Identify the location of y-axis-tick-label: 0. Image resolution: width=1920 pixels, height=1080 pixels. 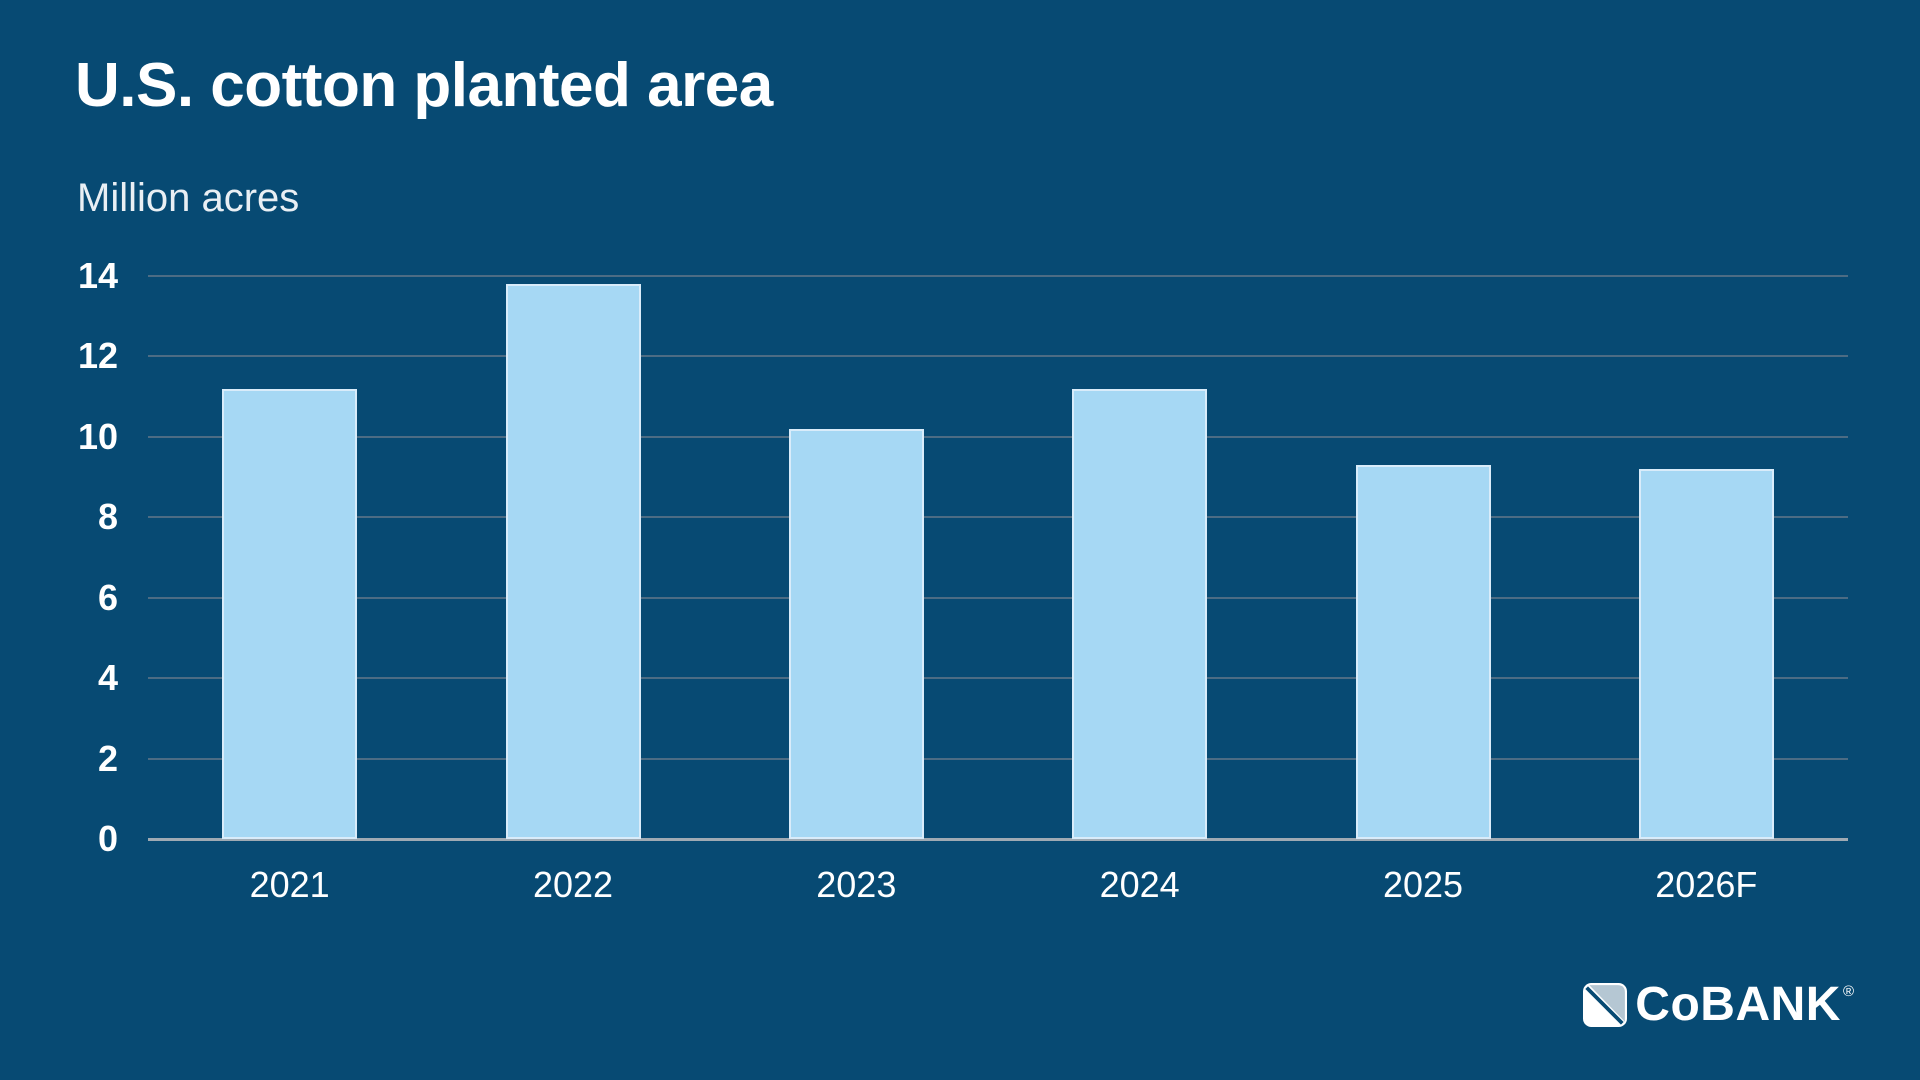
(107, 838).